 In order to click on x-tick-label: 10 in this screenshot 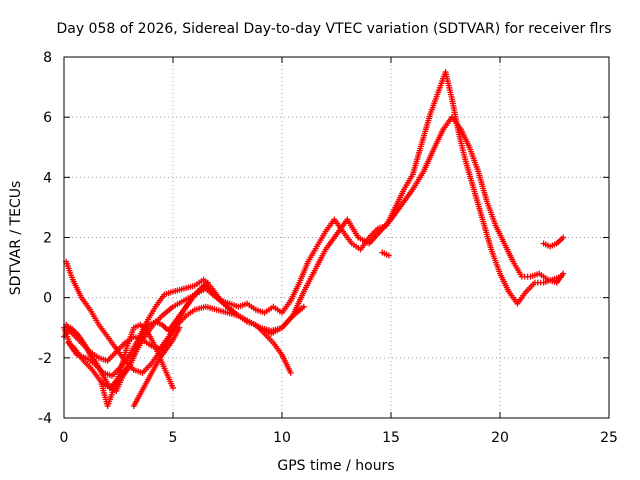, I will do `click(282, 438)`.